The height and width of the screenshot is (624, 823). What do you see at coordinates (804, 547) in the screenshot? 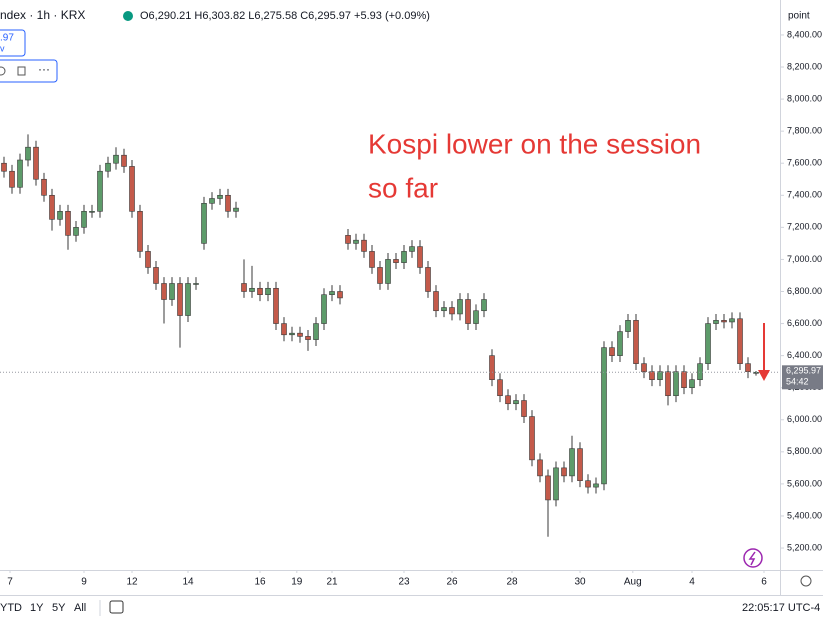
I see `y-tick-label: 5,200.00` at bounding box center [804, 547].